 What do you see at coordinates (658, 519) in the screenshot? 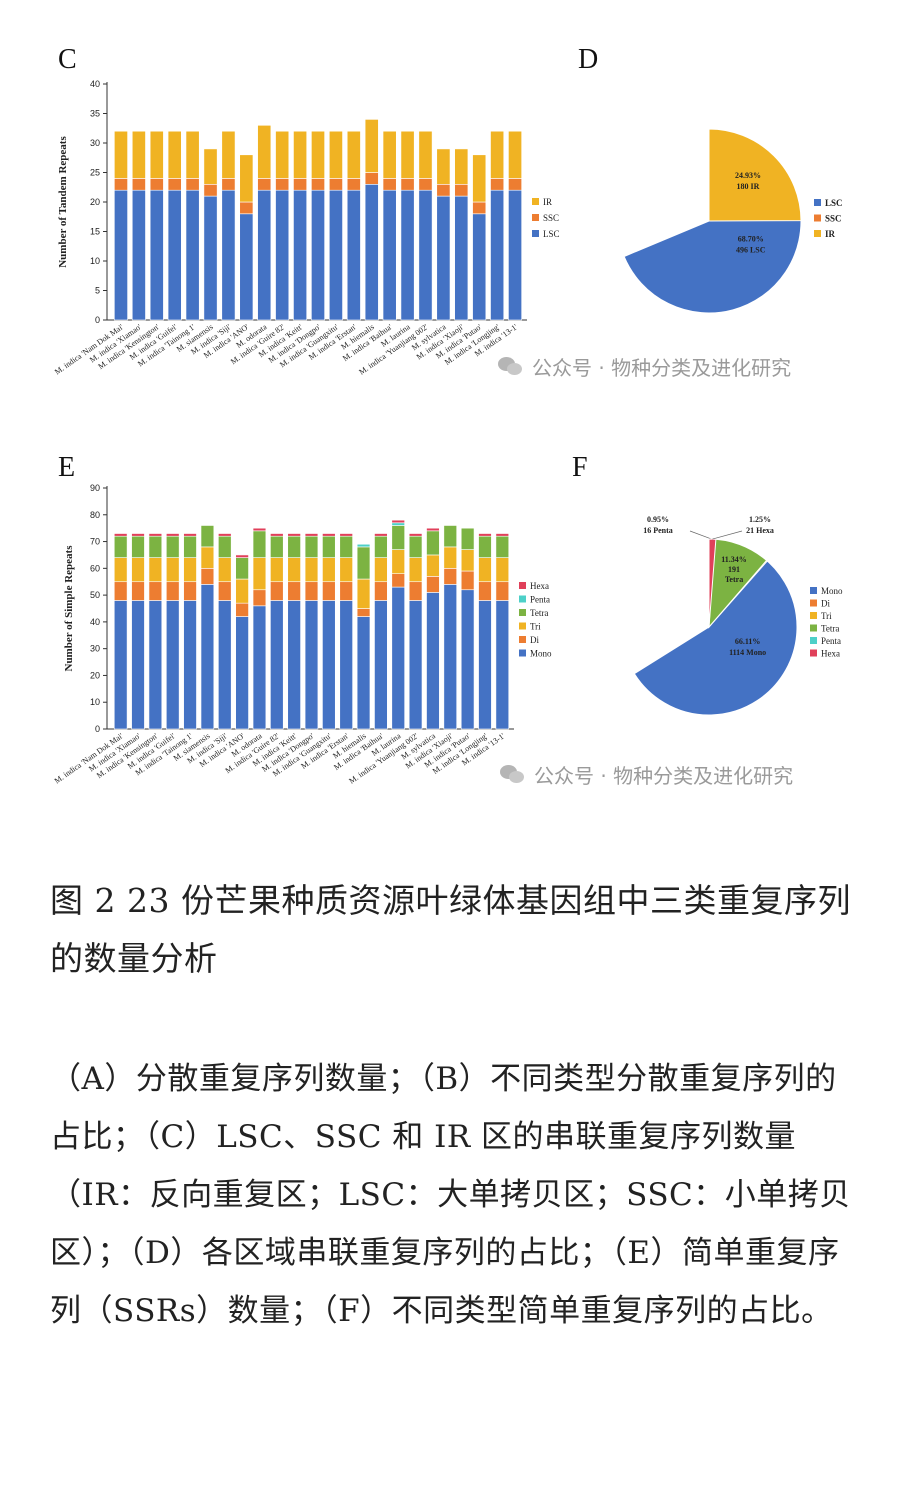
I see `pie-percent-label: 0.95%` at bounding box center [658, 519].